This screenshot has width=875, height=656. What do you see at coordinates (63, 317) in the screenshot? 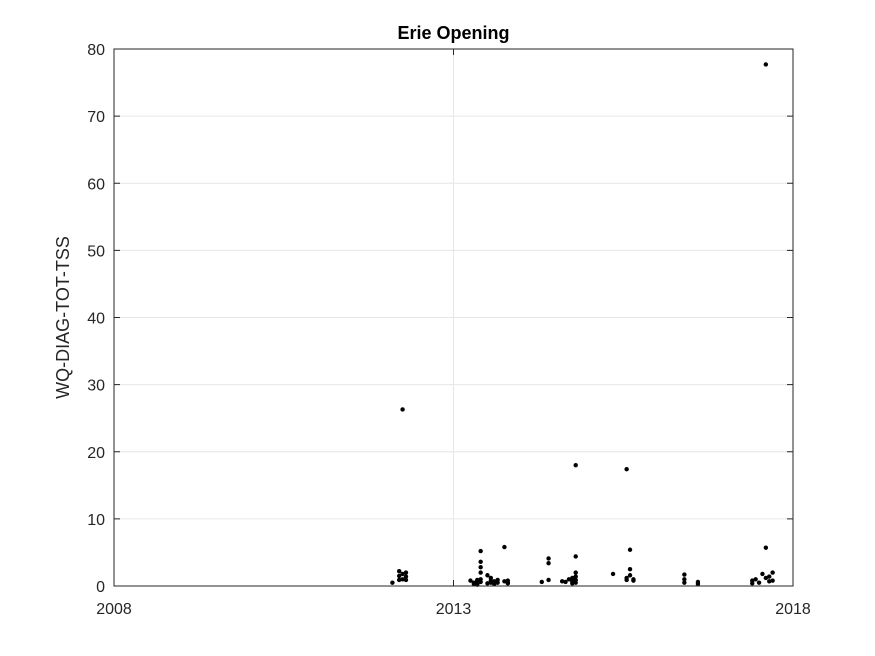
I see `y-axis-label: WQ-DIAG-TOT-TSS` at bounding box center [63, 317].